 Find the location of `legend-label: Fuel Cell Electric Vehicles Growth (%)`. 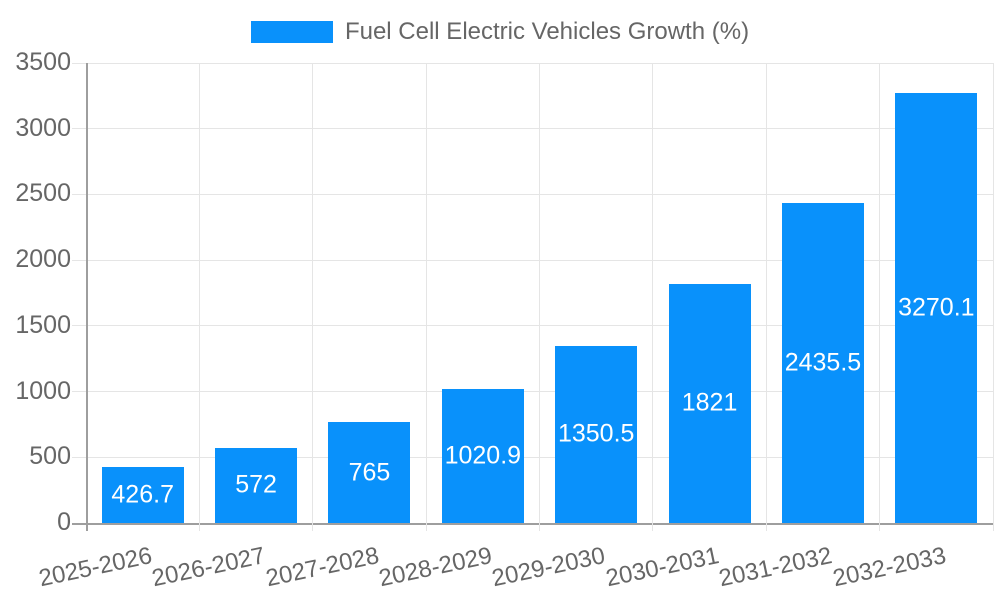

legend-label: Fuel Cell Electric Vehicles Growth (%) is located at coordinates (547, 31).